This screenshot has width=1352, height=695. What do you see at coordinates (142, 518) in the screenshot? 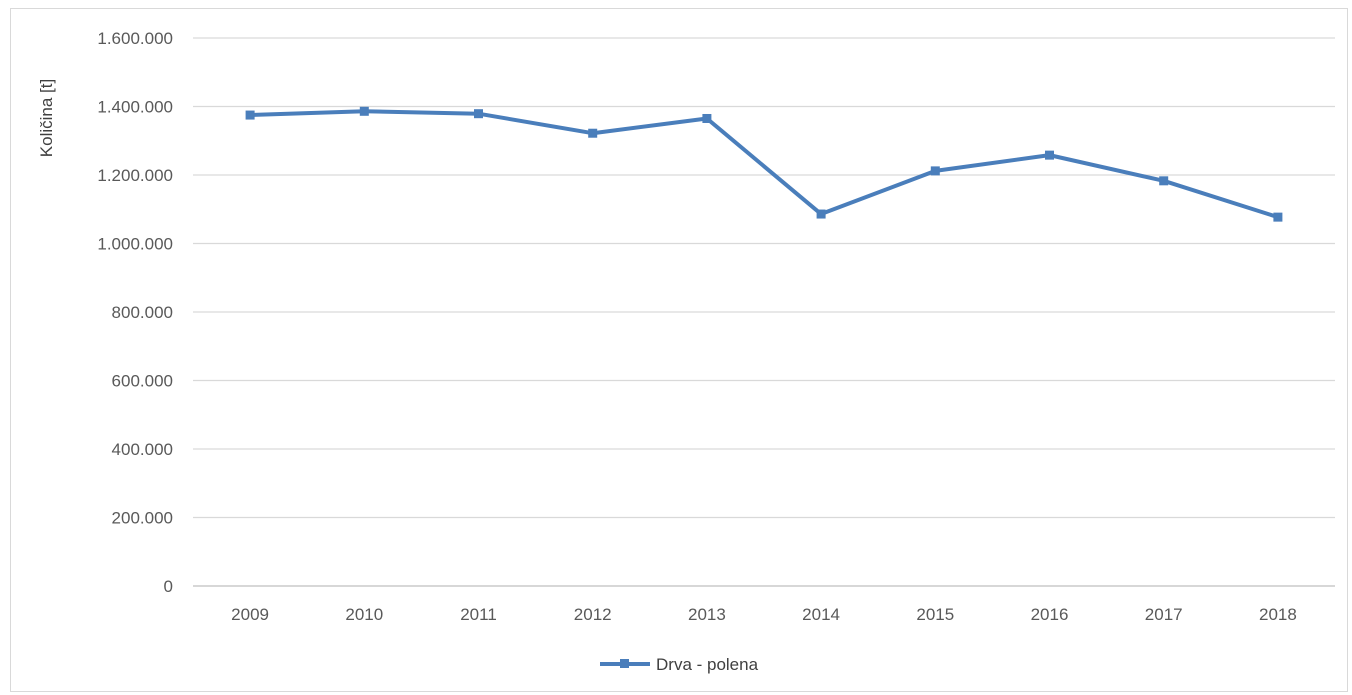
I see `y-tick-label: 200.000` at bounding box center [142, 518].